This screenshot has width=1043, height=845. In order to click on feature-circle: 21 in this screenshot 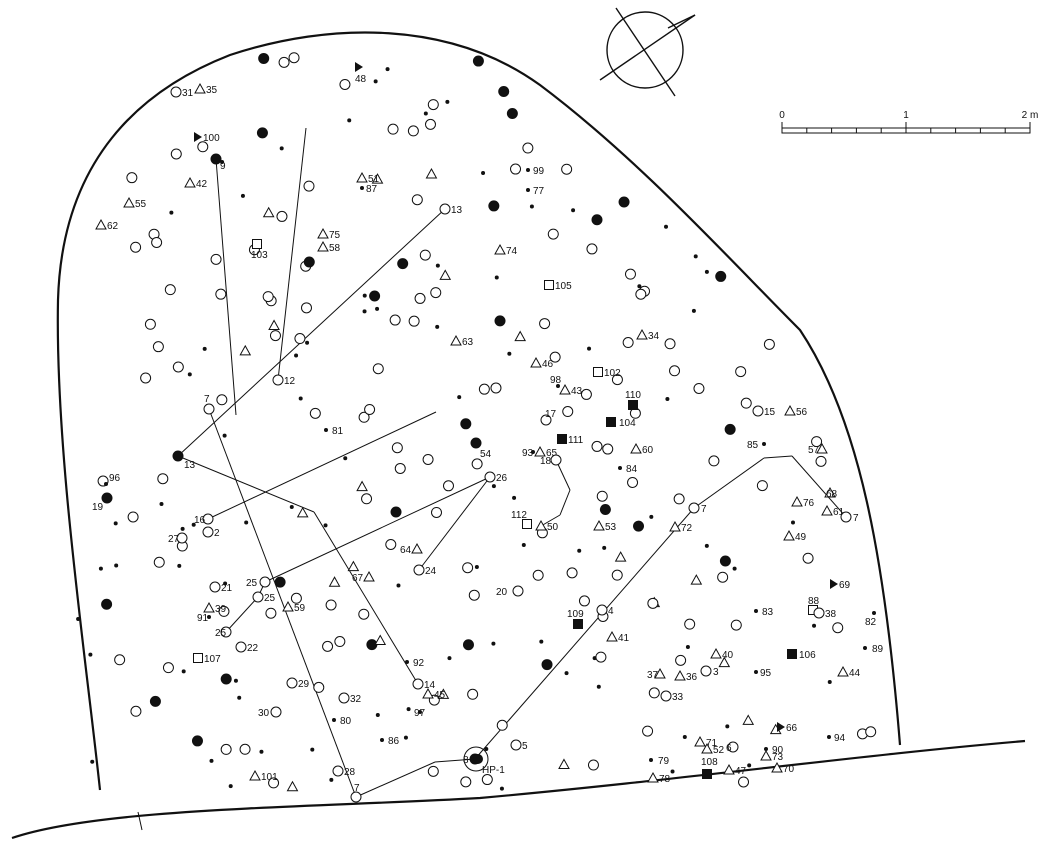, I will do `click(221, 587)`.